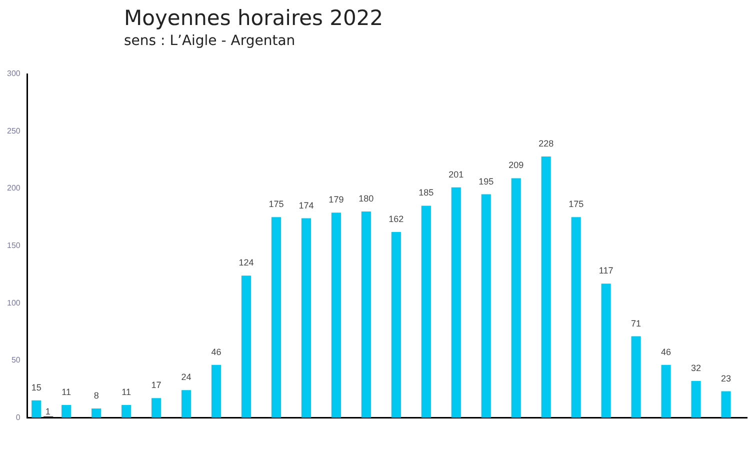  What do you see at coordinates (254, 18) in the screenshot?
I see `chart-title: Moyennes horaires 2022` at bounding box center [254, 18].